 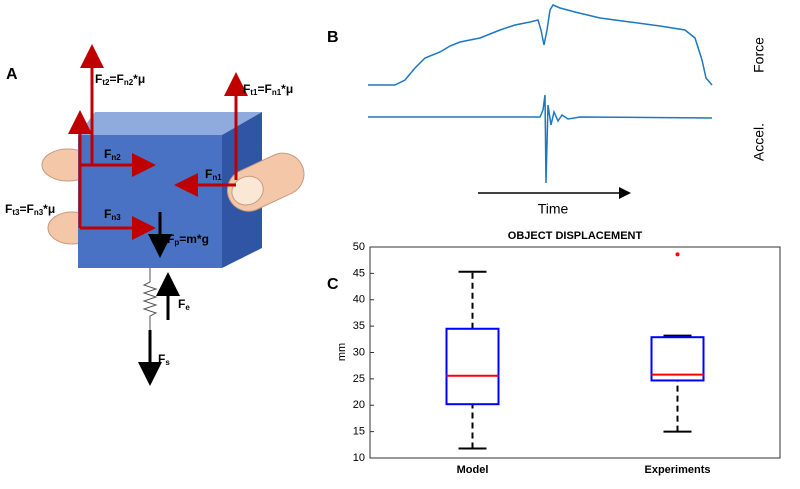 I want to click on y-tick-label: 35, so click(x=359, y=326).